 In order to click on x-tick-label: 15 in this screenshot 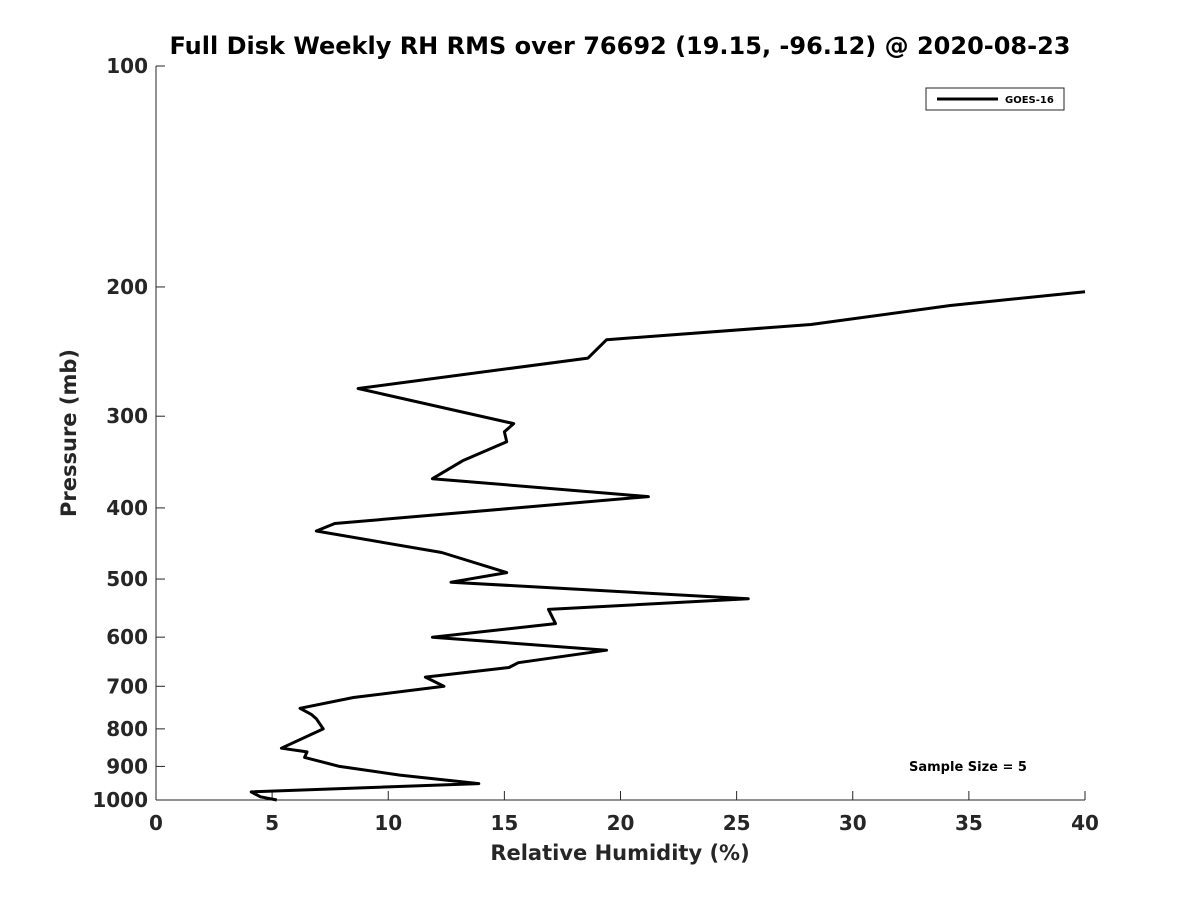, I will do `click(504, 823)`.